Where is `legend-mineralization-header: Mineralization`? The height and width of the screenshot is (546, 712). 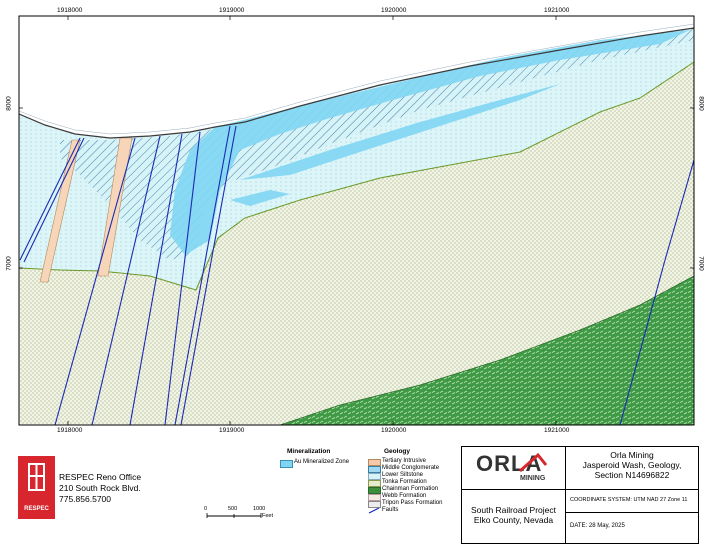
legend-mineralization-header: Mineralization is located at coordinates (309, 451).